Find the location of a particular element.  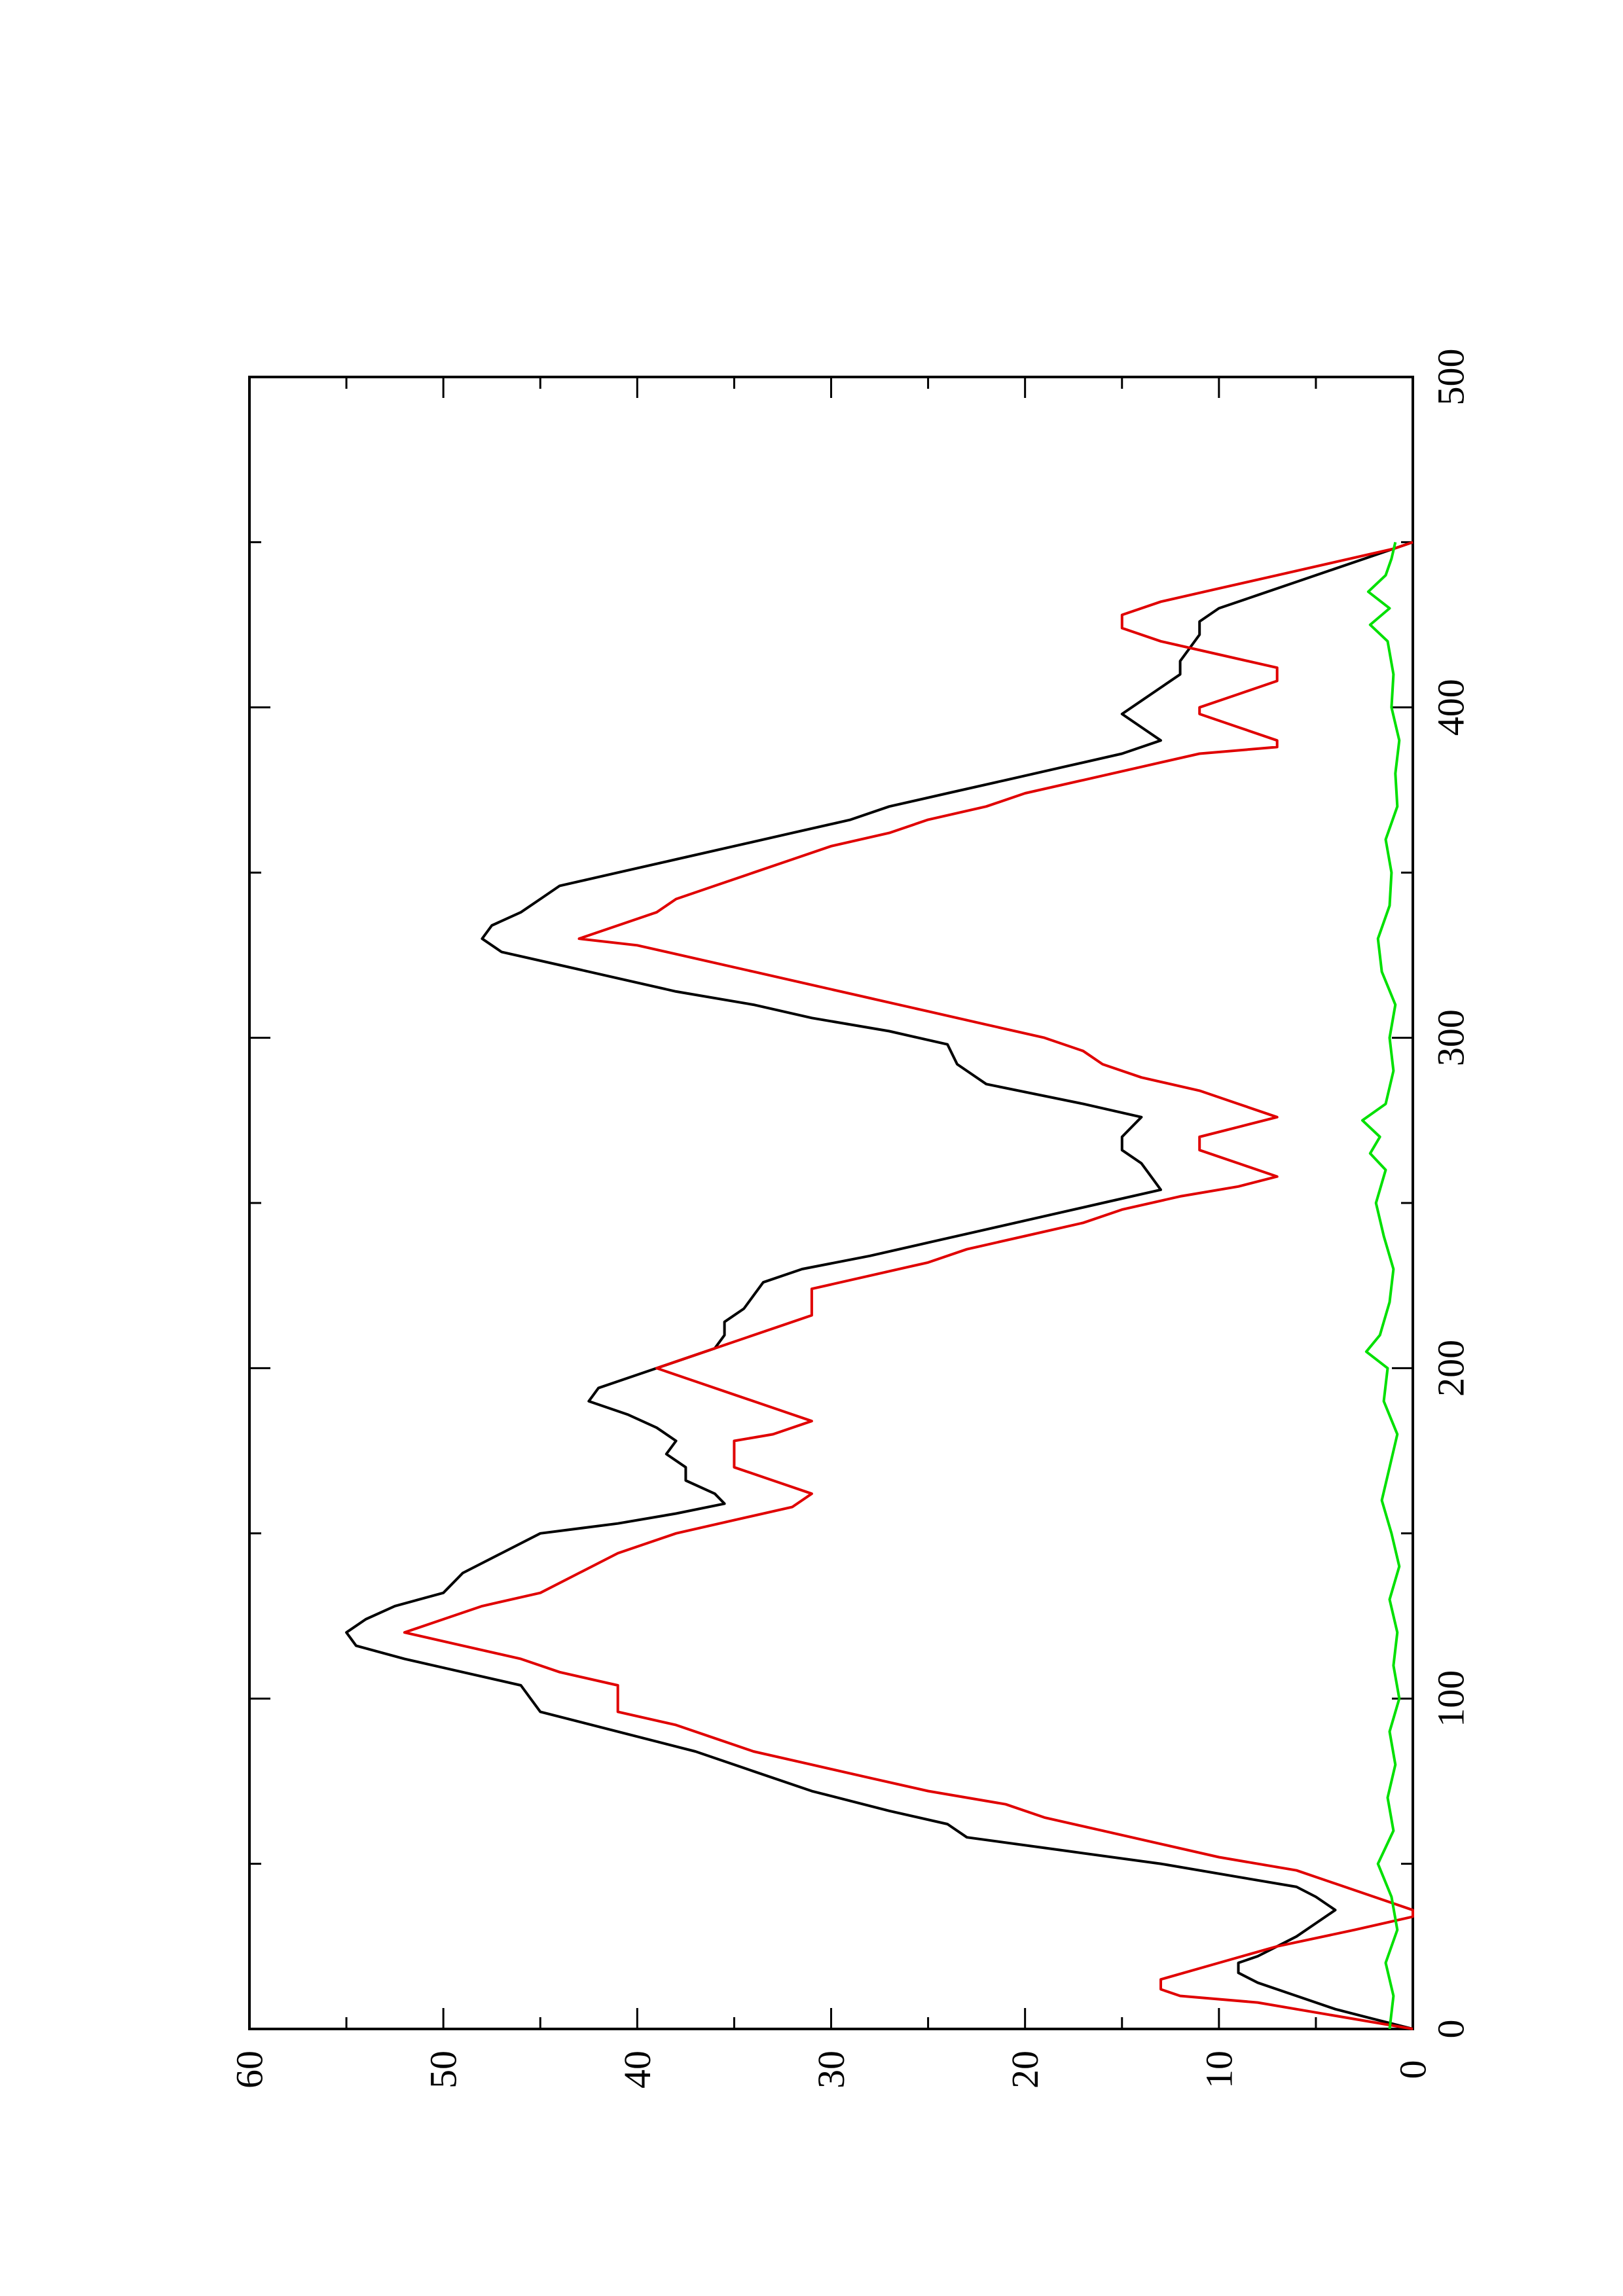

x-tick-label: 300 is located at coordinates (1451, 1037).